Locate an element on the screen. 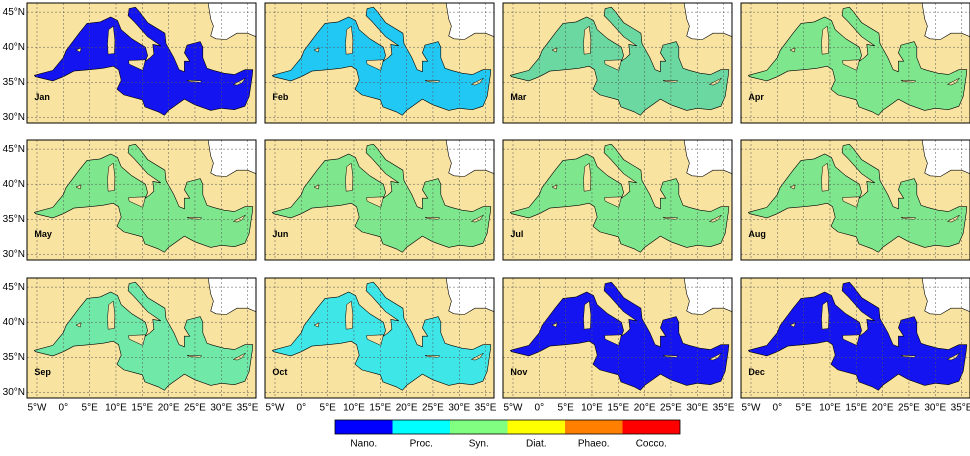 This screenshot has width=970, height=456. map-panel: Jan is located at coordinates (141, 63).